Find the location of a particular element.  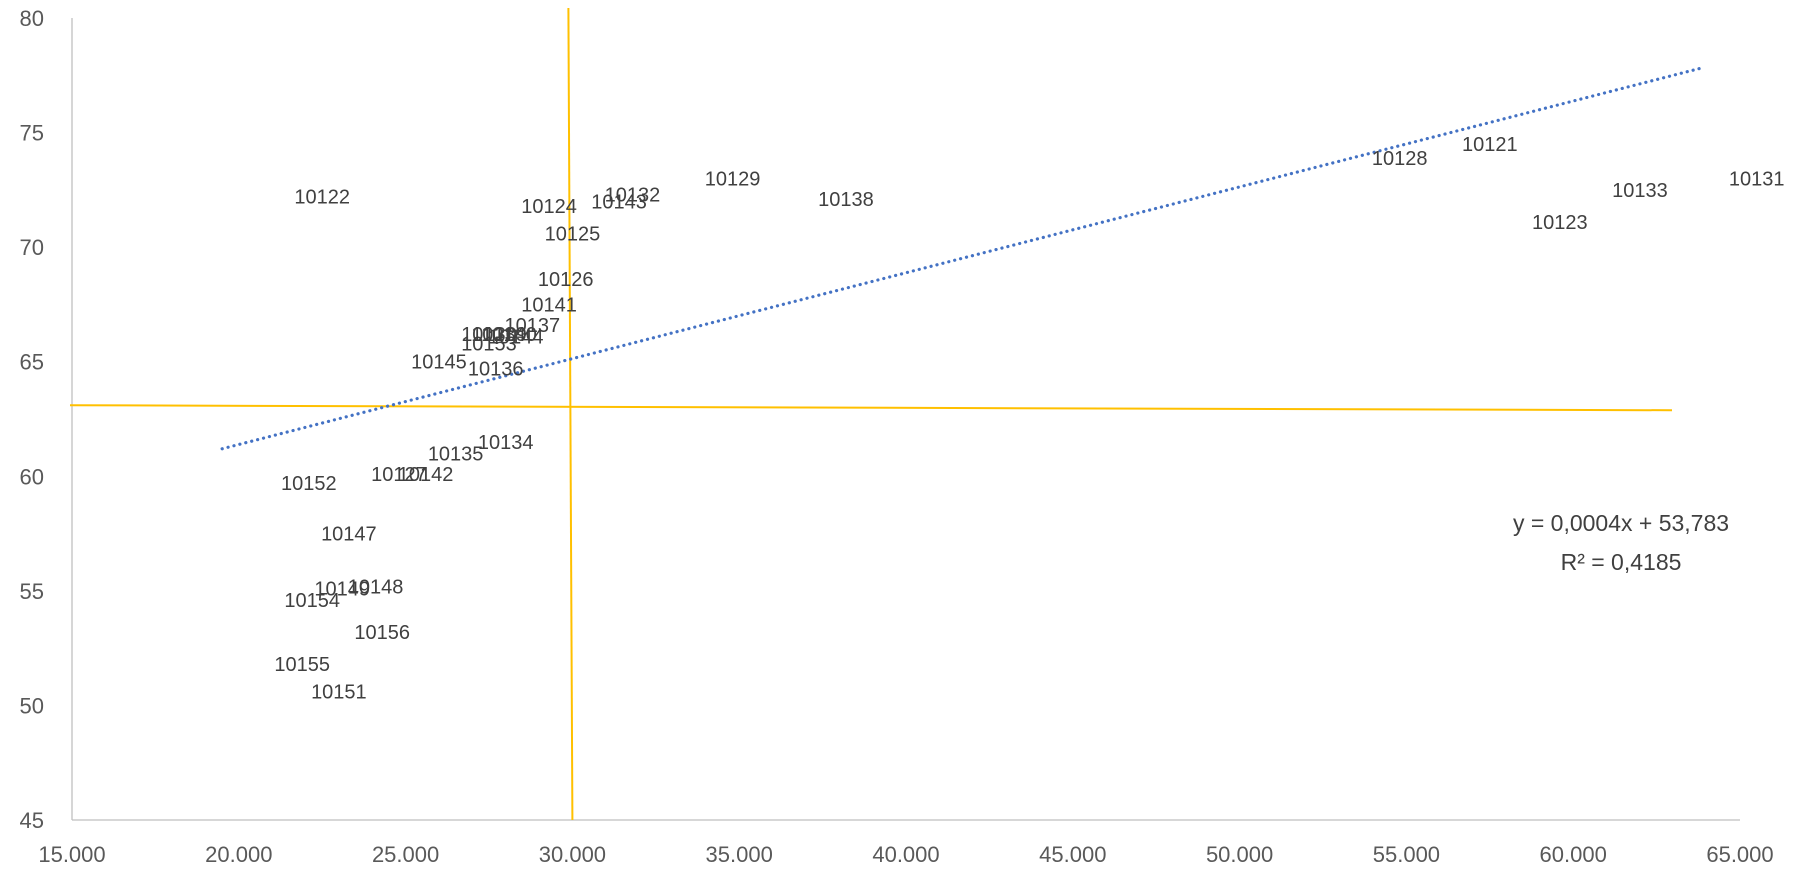

point-label: 10136 is located at coordinates (496, 370).